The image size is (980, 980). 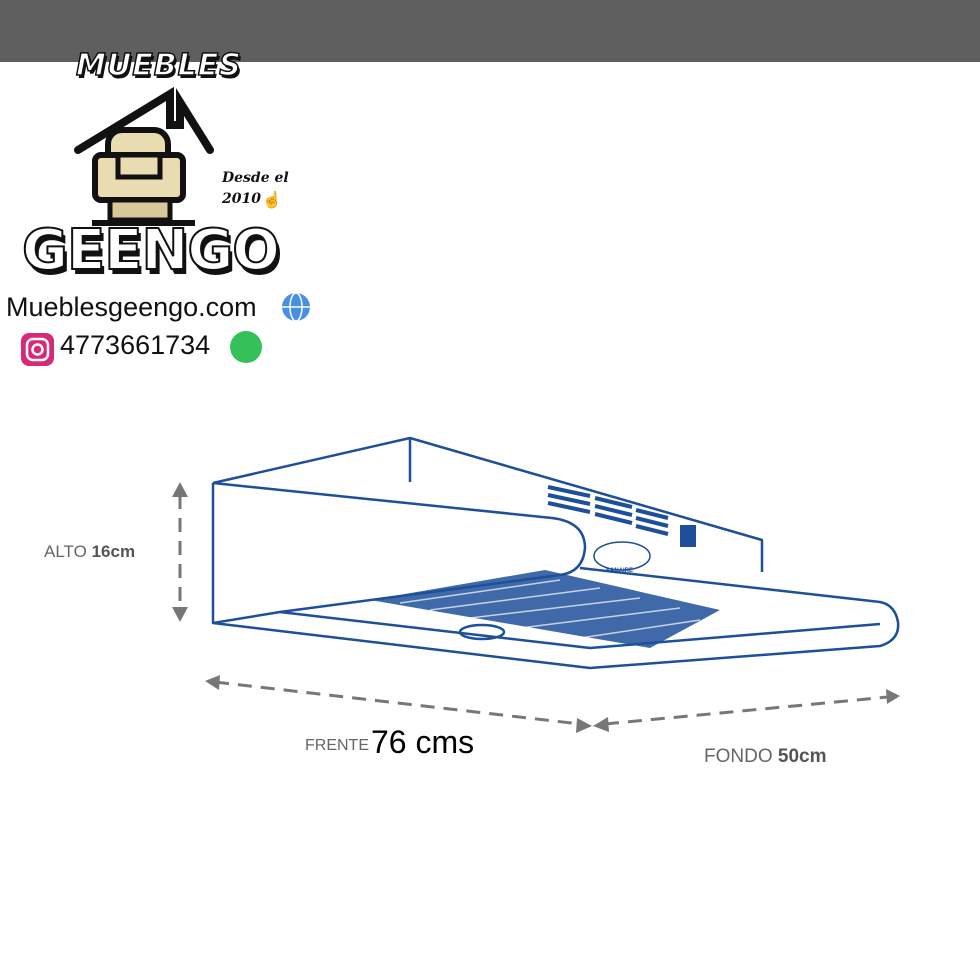 What do you see at coordinates (241, 199) in the screenshot?
I see `since-year: 2010` at bounding box center [241, 199].